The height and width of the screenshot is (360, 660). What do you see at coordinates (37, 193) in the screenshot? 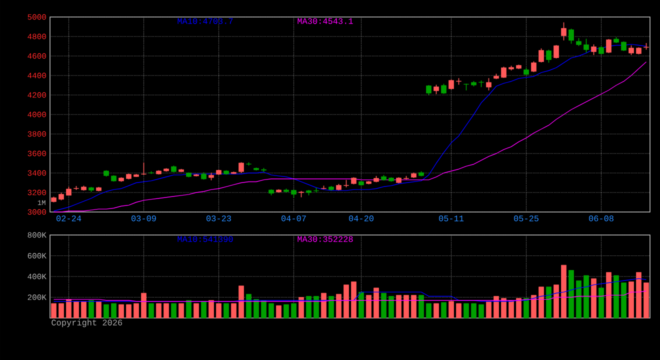
I see `y-tick-label: 3200` at bounding box center [37, 193].